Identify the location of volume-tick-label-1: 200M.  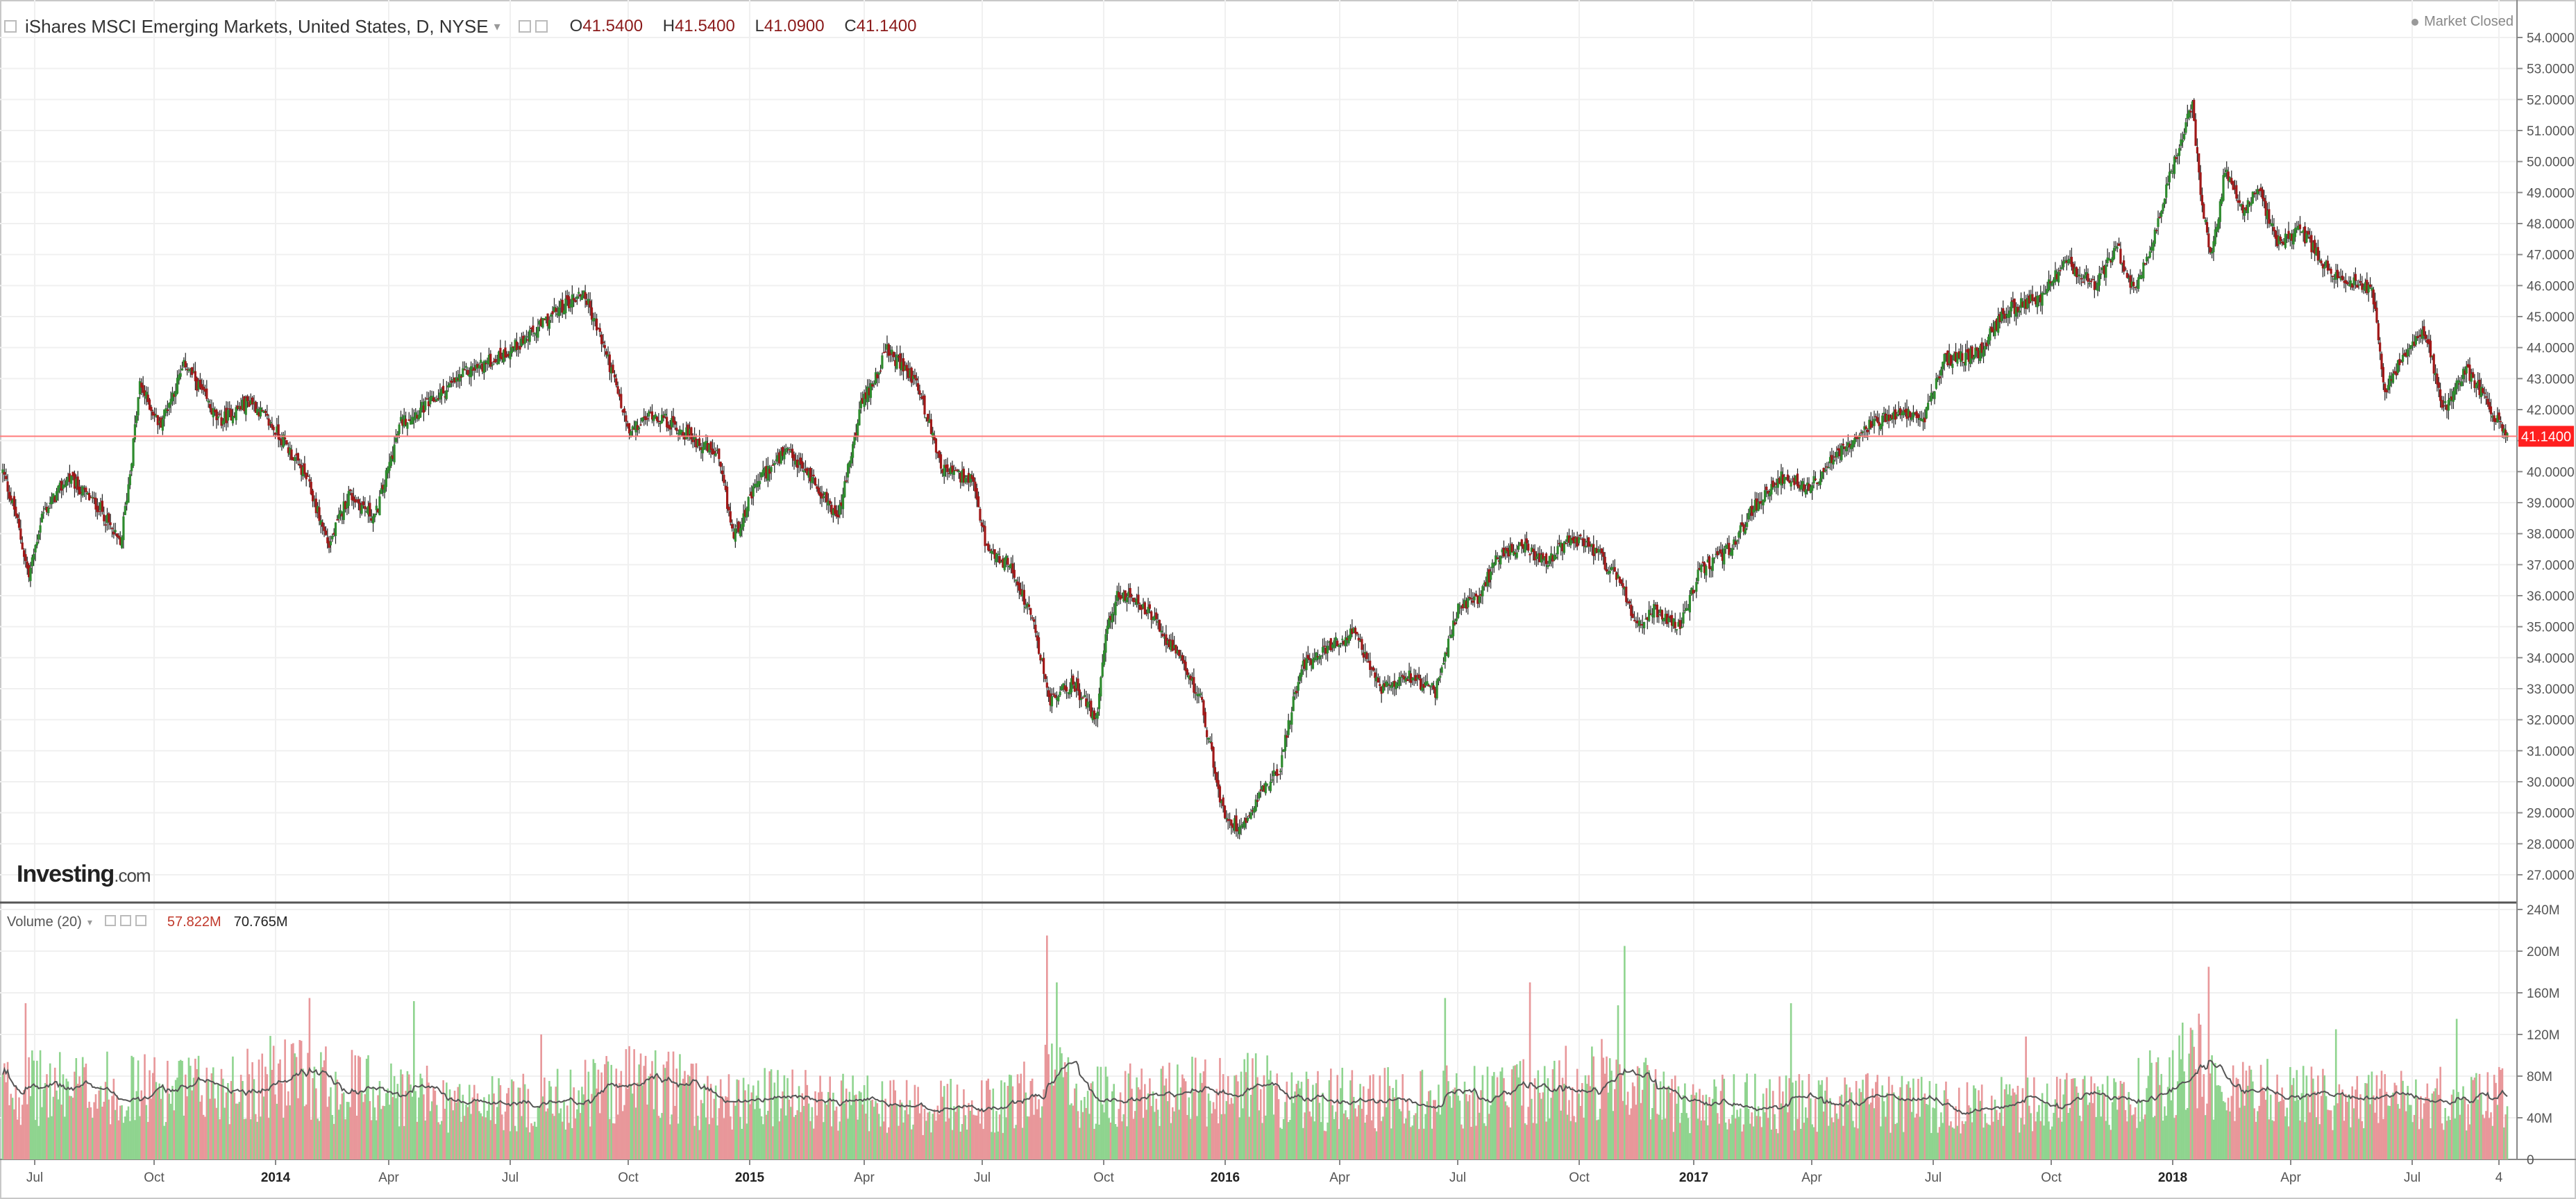
(2543, 952).